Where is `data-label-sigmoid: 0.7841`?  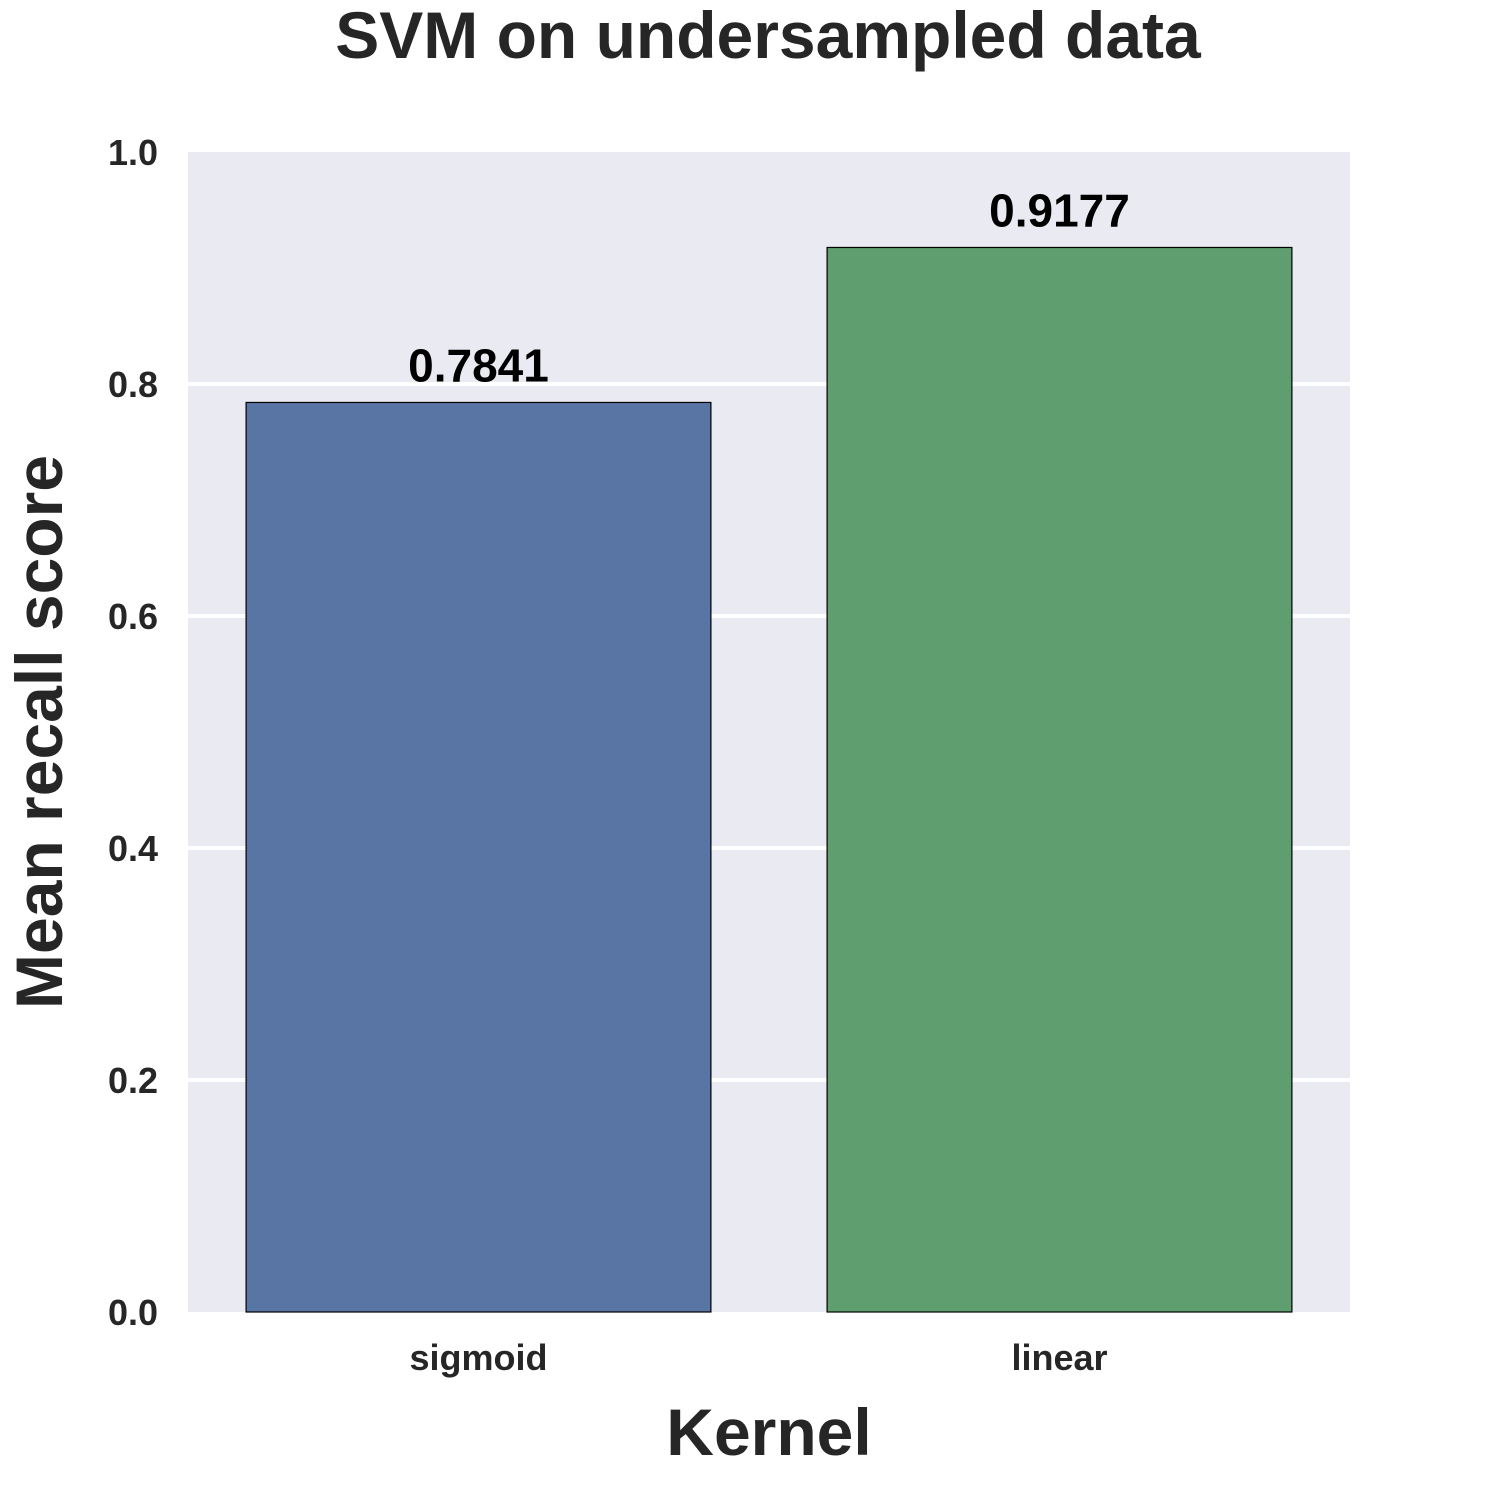
data-label-sigmoid: 0.7841 is located at coordinates (478, 365).